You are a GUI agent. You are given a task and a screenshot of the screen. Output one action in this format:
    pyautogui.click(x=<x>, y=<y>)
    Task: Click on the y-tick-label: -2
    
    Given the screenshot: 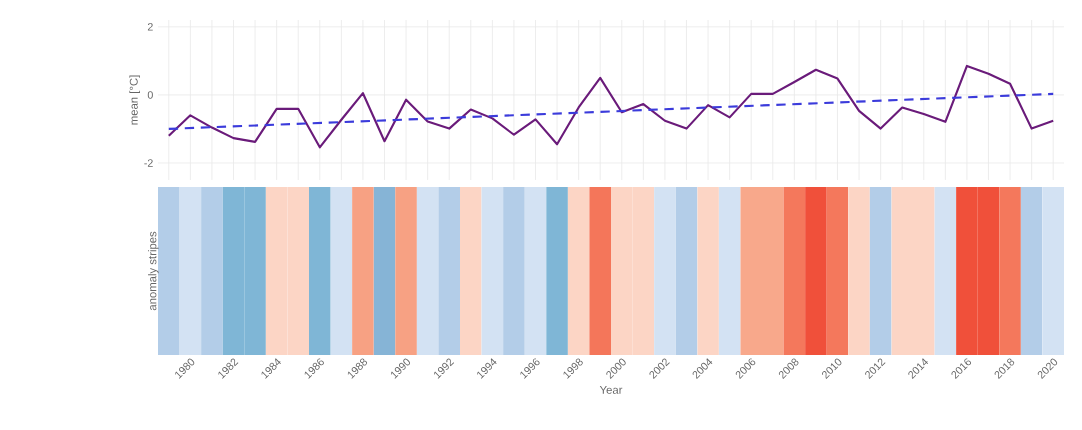 What is the action you would take?
    pyautogui.click(x=148, y=163)
    